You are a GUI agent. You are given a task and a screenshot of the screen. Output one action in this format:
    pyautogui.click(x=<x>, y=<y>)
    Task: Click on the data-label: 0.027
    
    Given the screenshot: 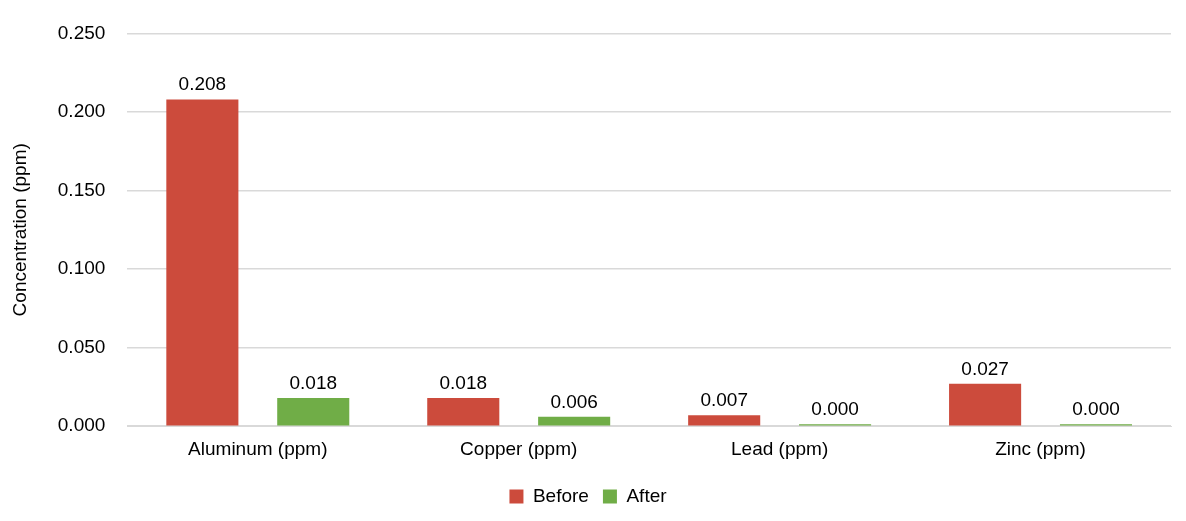 What is the action you would take?
    pyautogui.click(x=985, y=368)
    